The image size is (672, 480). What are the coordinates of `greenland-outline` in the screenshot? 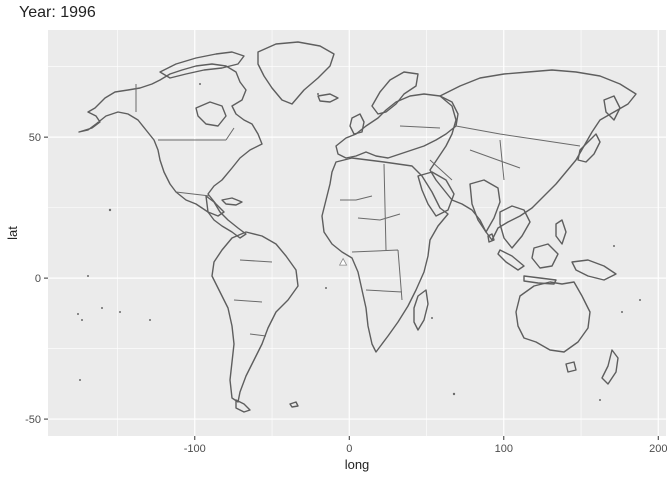 It's located at (296, 73).